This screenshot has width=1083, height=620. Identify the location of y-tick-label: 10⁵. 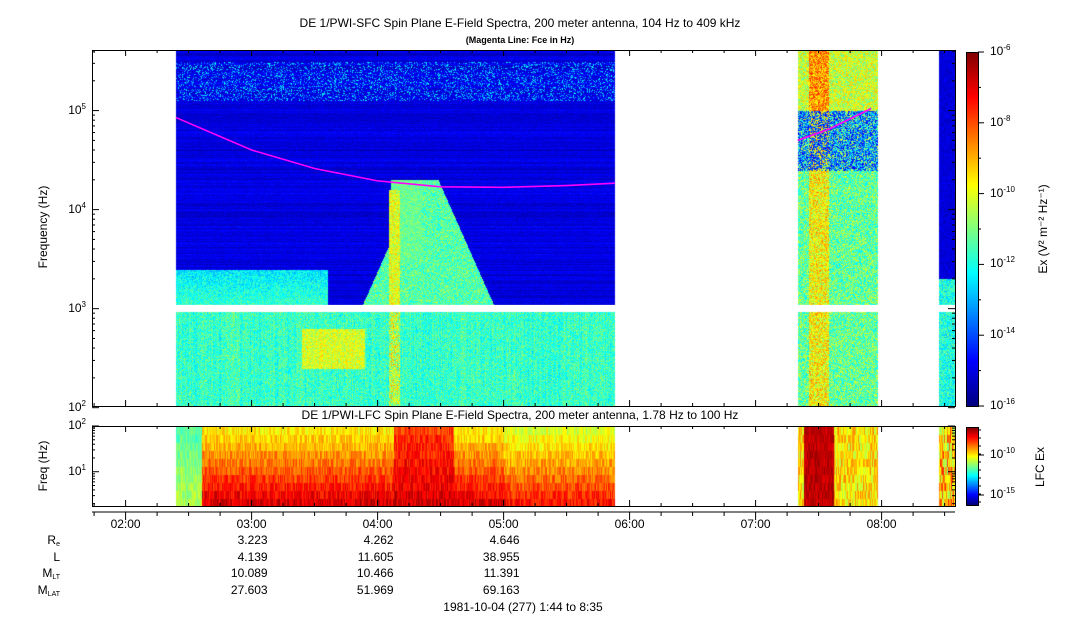
(77, 109).